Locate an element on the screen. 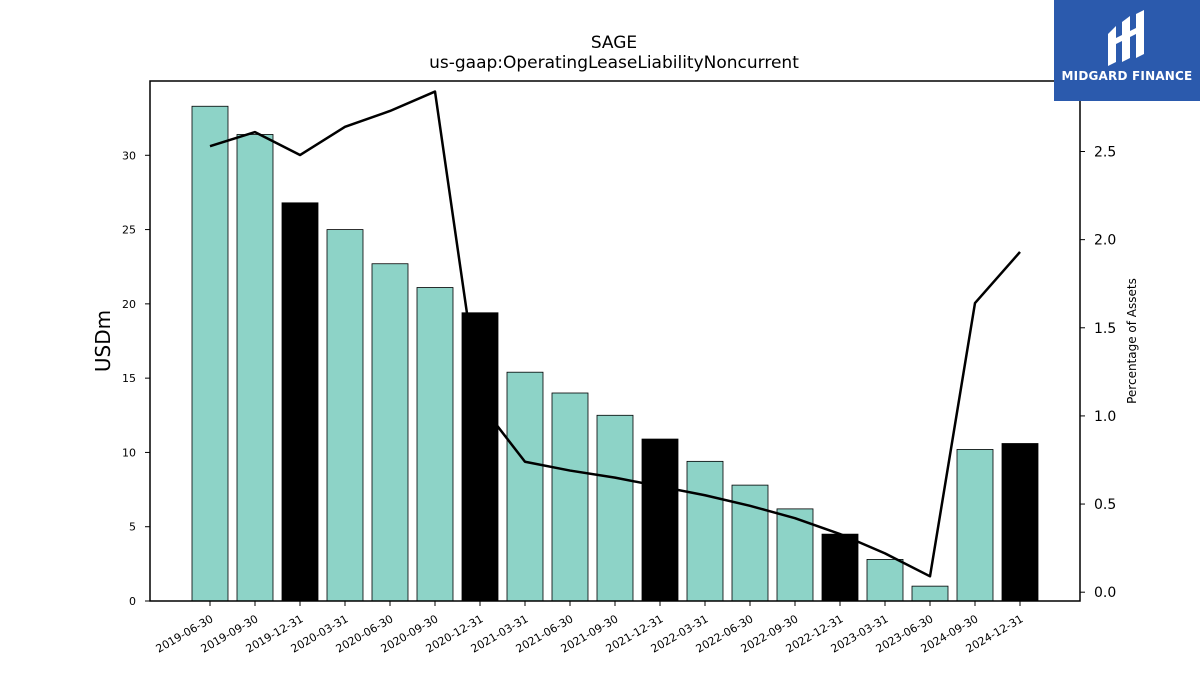 The height and width of the screenshot is (675, 1200). y-axis-right: 0.0 0.5 1.0 1.5 2.0 2.5 is located at coordinates (1098, 373).